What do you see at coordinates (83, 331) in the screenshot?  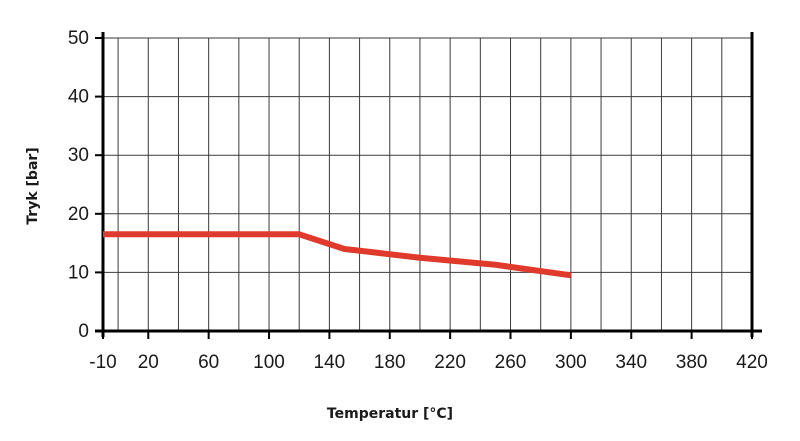 I see `y-tick-label: 0` at bounding box center [83, 331].